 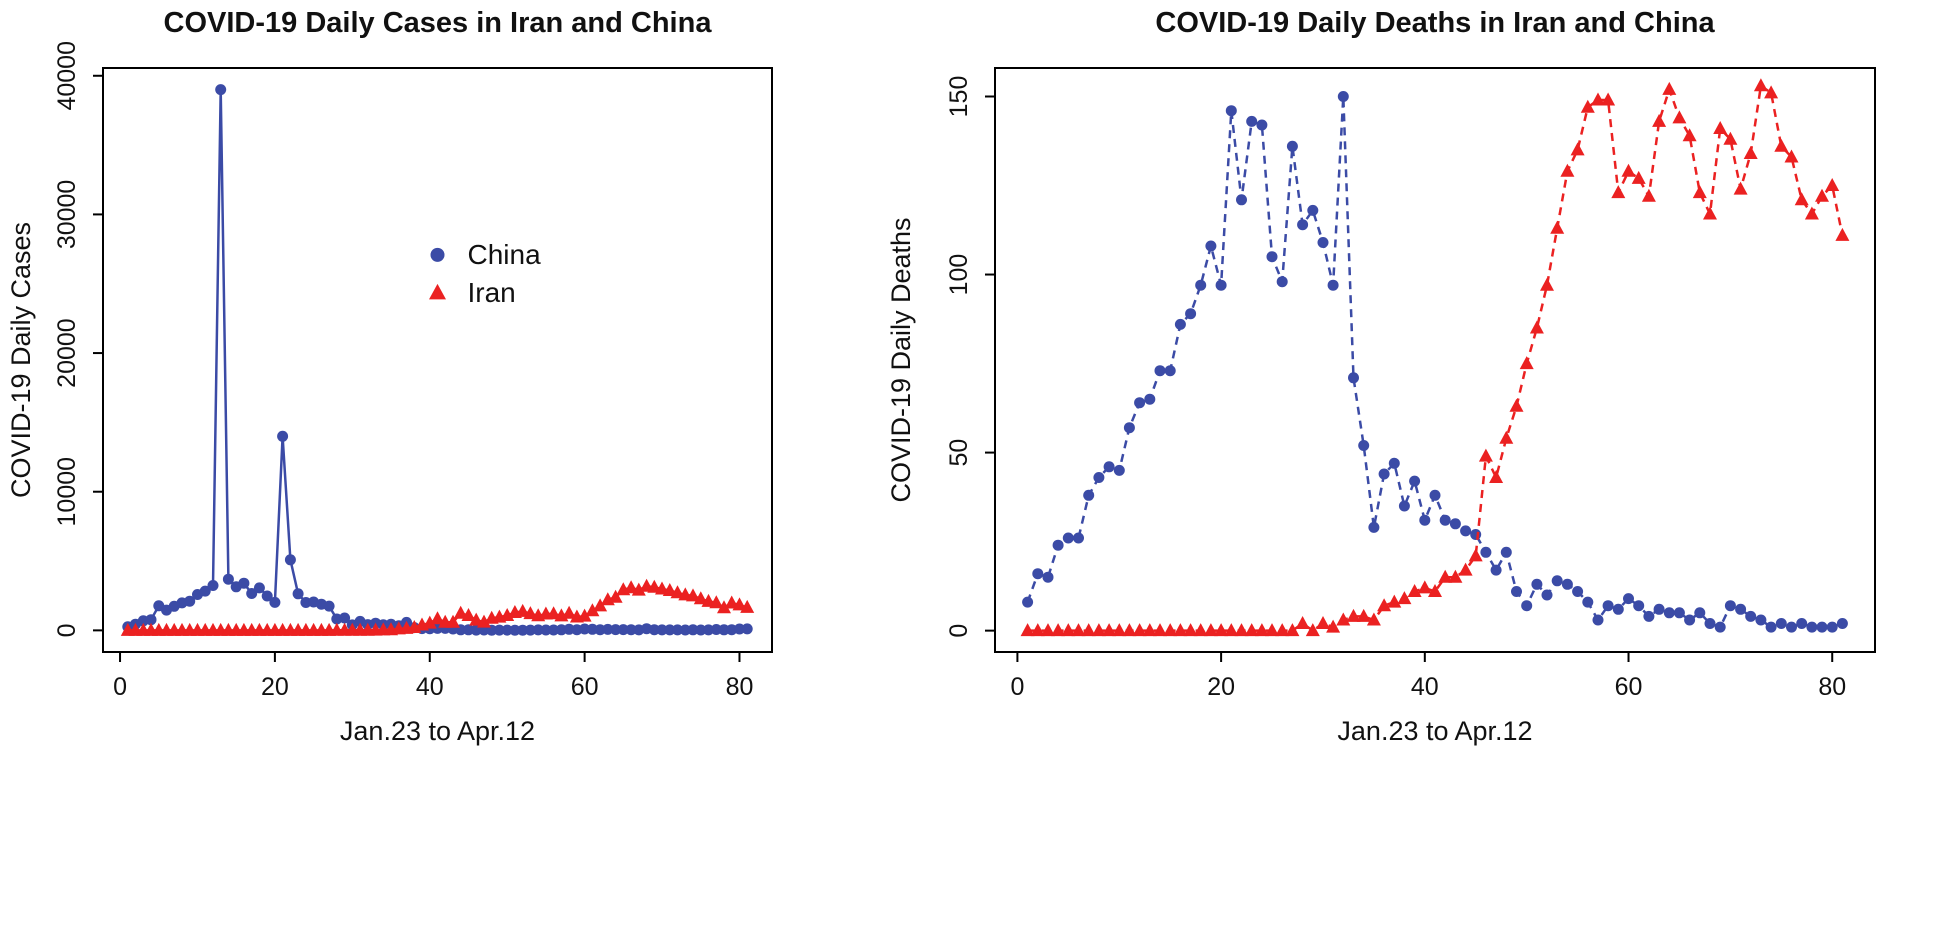 I want to click on series-iran, so click(x=437, y=607).